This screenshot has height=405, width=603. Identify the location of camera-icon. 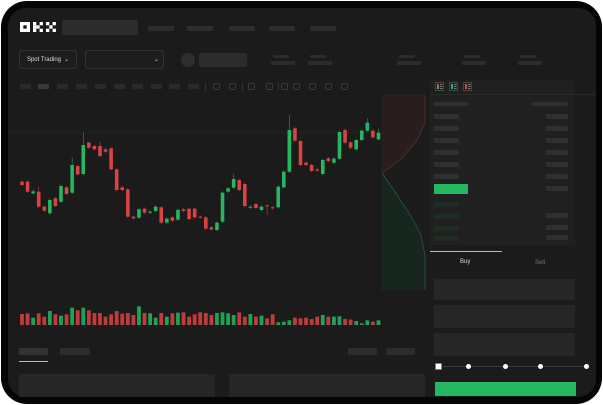
(312, 86).